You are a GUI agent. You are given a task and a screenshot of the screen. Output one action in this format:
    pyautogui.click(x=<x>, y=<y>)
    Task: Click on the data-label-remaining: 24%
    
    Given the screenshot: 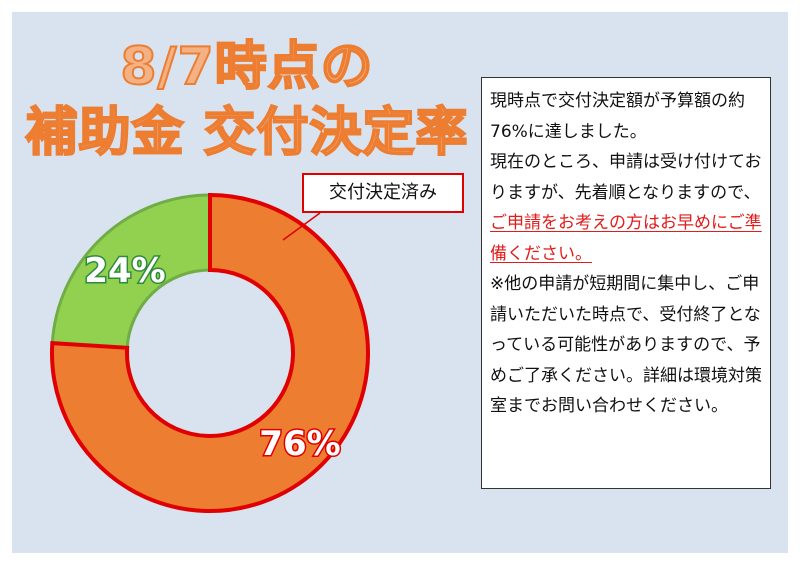 What is the action you would take?
    pyautogui.click(x=124, y=271)
    